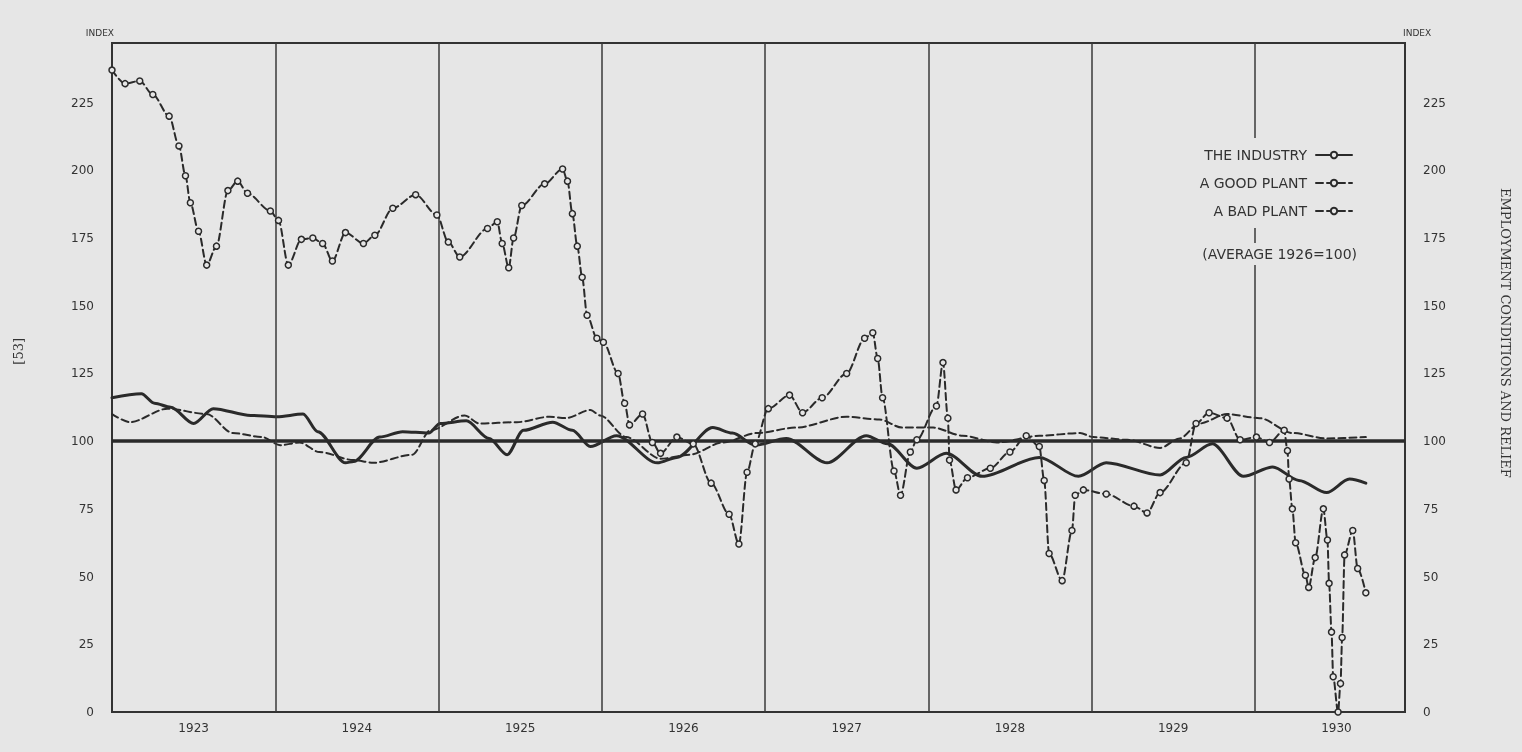 The width and height of the screenshot is (1522, 752). I want to click on legend-label: A GOOD PLANT, so click(1253, 183).